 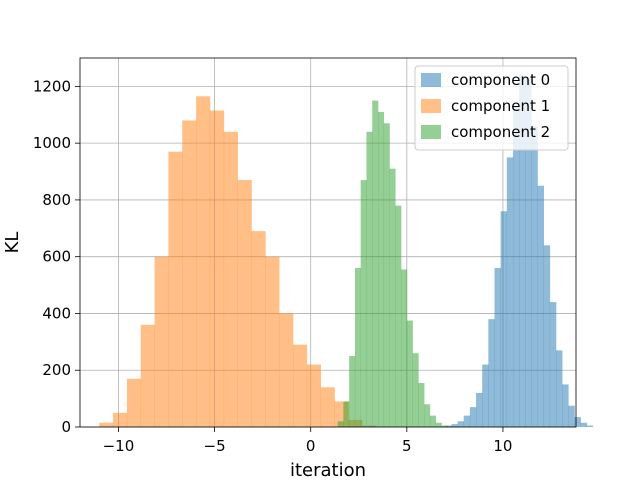 What do you see at coordinates (311, 446) in the screenshot?
I see `x-tick-label: 0` at bounding box center [311, 446].